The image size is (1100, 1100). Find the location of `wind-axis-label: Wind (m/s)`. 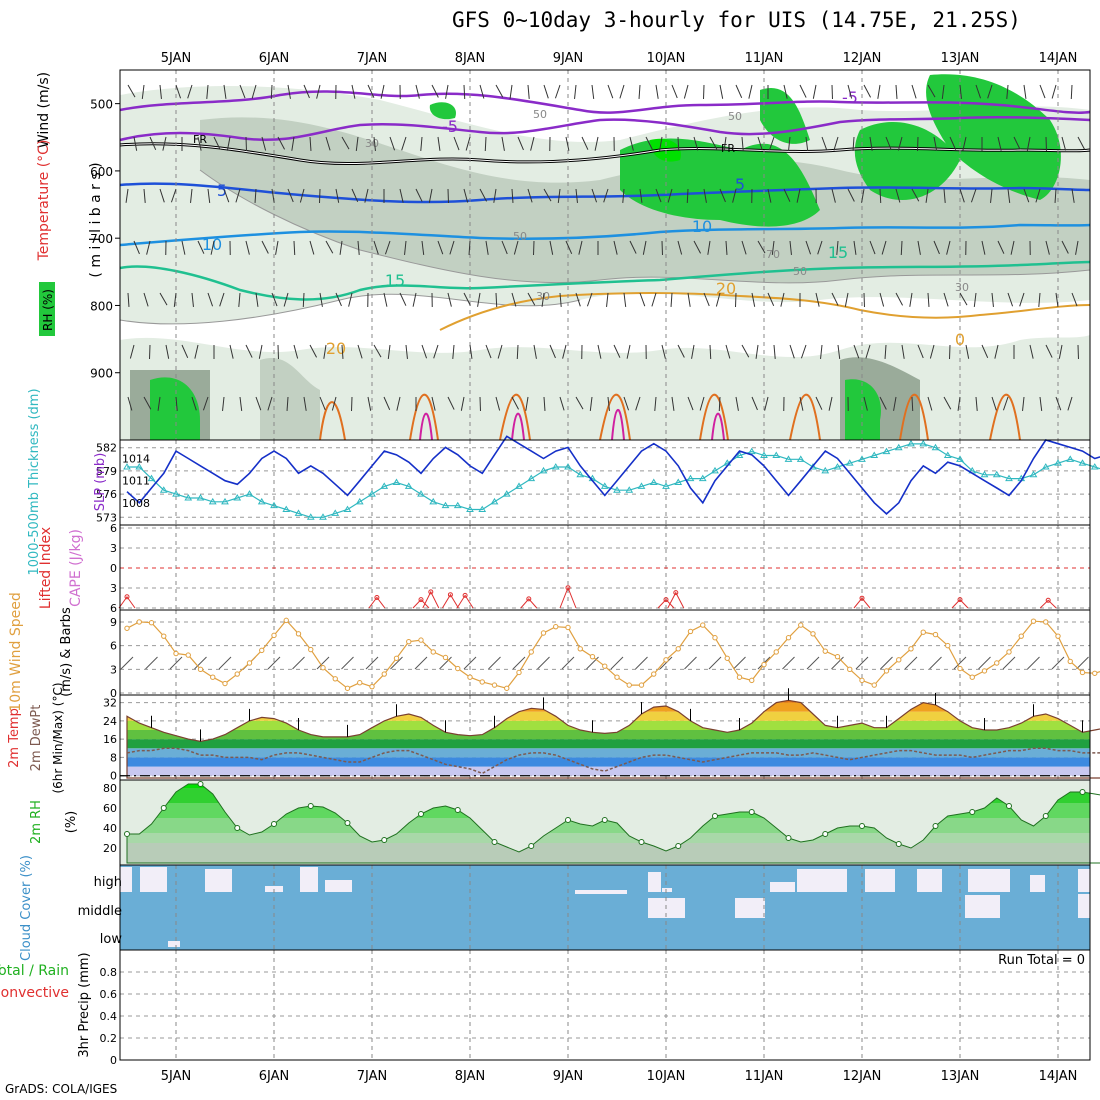

wind-axis-label: Wind (m/s) is located at coordinates (44, 110).